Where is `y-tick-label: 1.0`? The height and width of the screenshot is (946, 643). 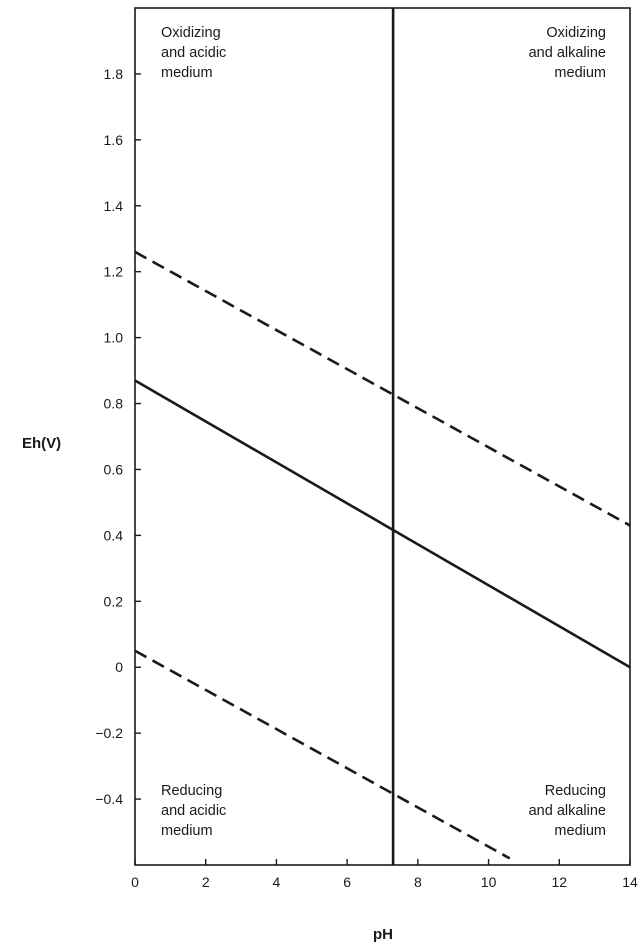 y-tick-label: 1.0 is located at coordinates (114, 338).